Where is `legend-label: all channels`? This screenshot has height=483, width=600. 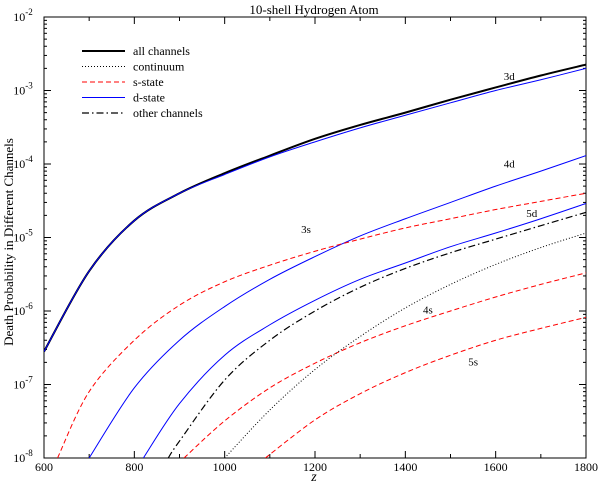
legend-label: all channels is located at coordinates (161, 51).